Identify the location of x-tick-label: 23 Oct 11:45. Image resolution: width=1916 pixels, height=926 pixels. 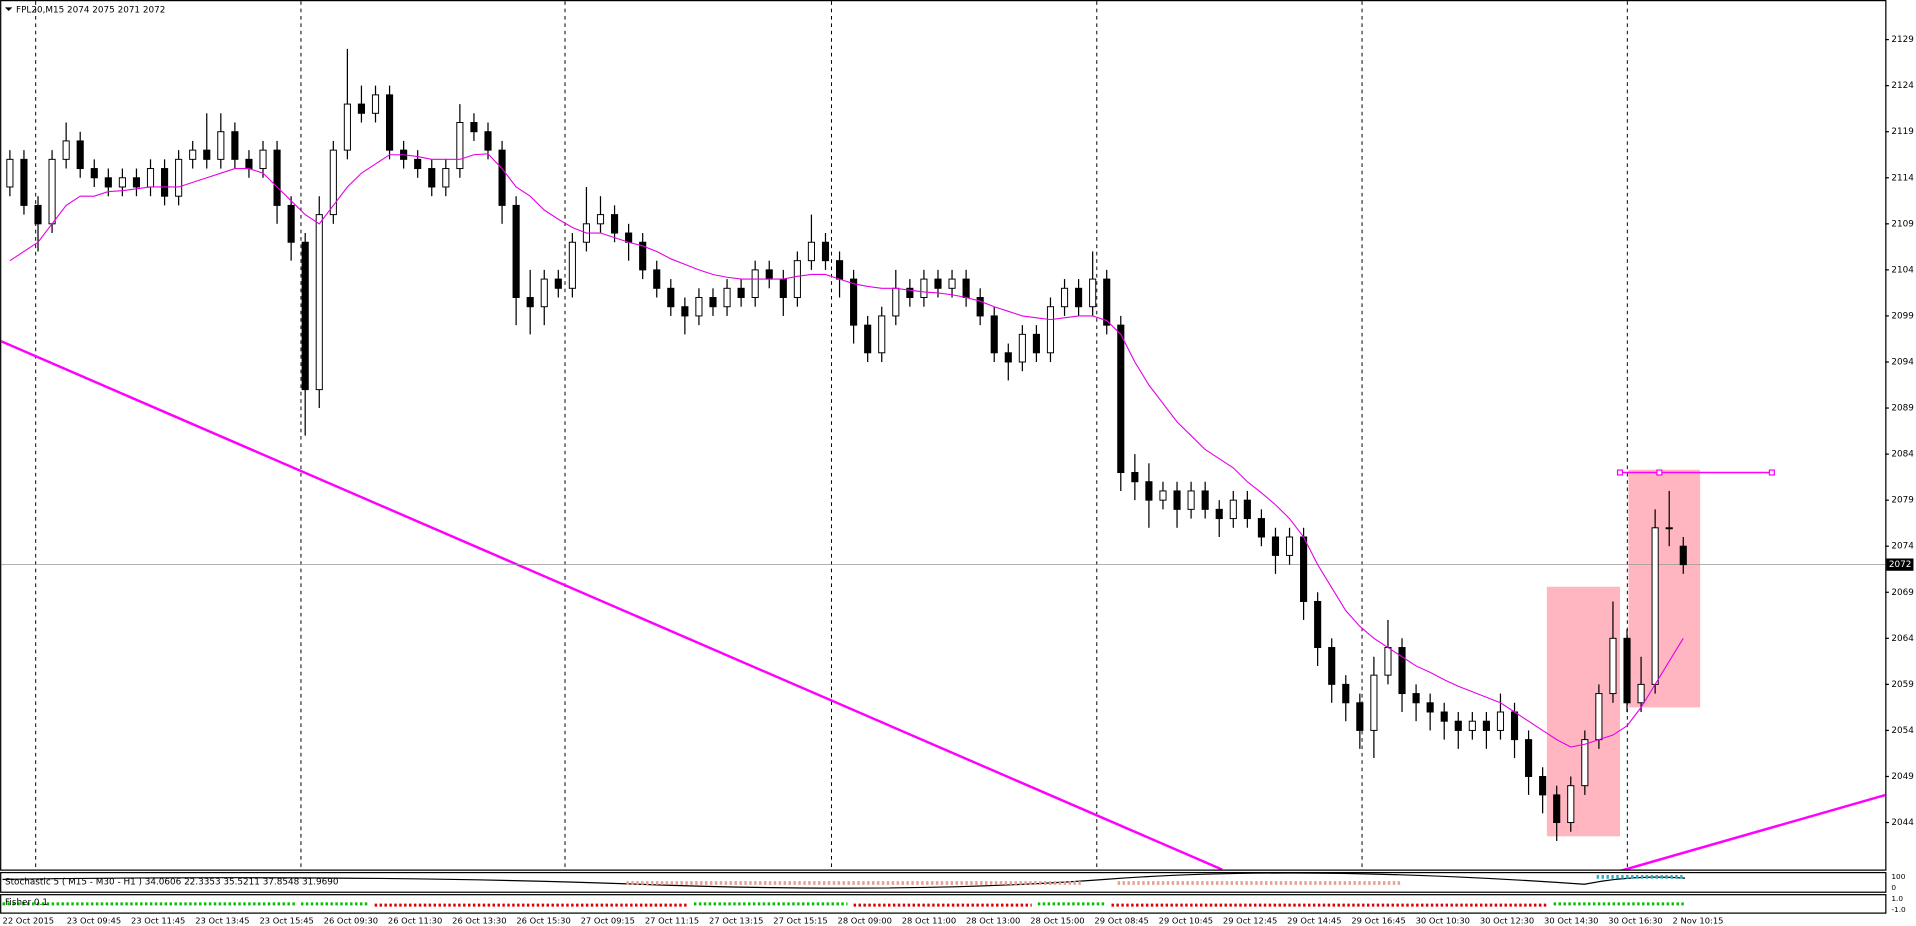
(158, 921).